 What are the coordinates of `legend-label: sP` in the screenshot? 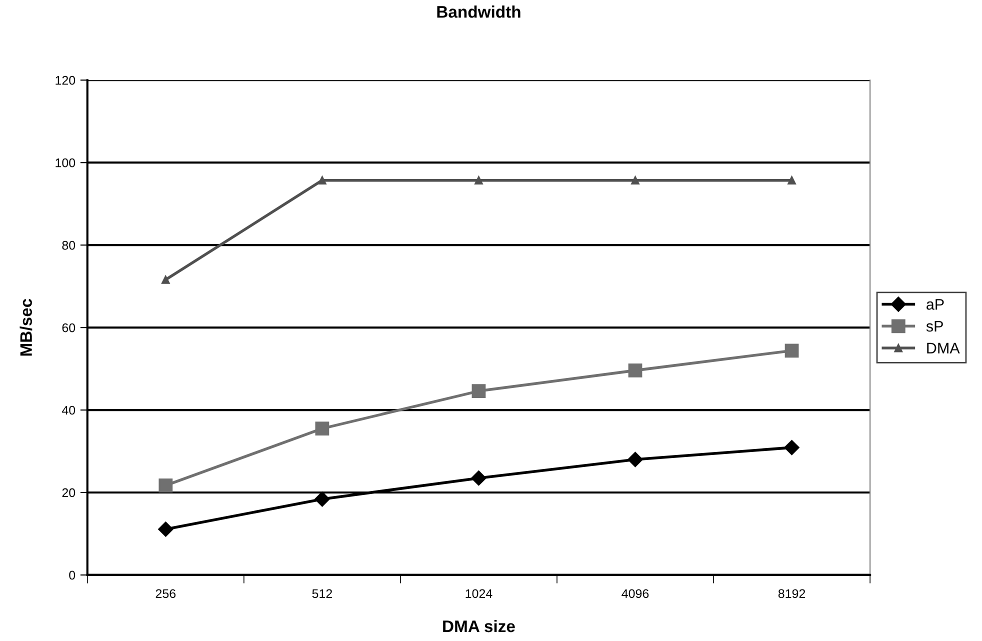 It's located at (934, 326).